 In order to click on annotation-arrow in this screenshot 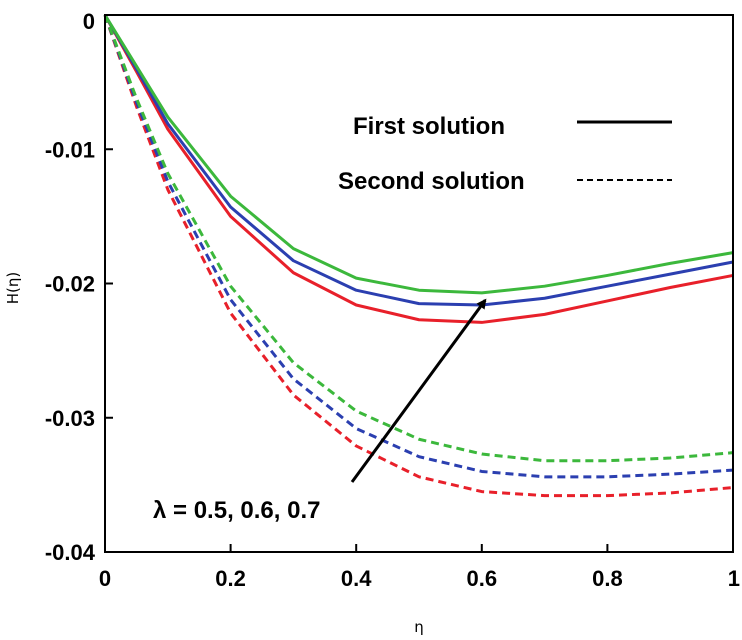, I will do `click(418, 390)`.